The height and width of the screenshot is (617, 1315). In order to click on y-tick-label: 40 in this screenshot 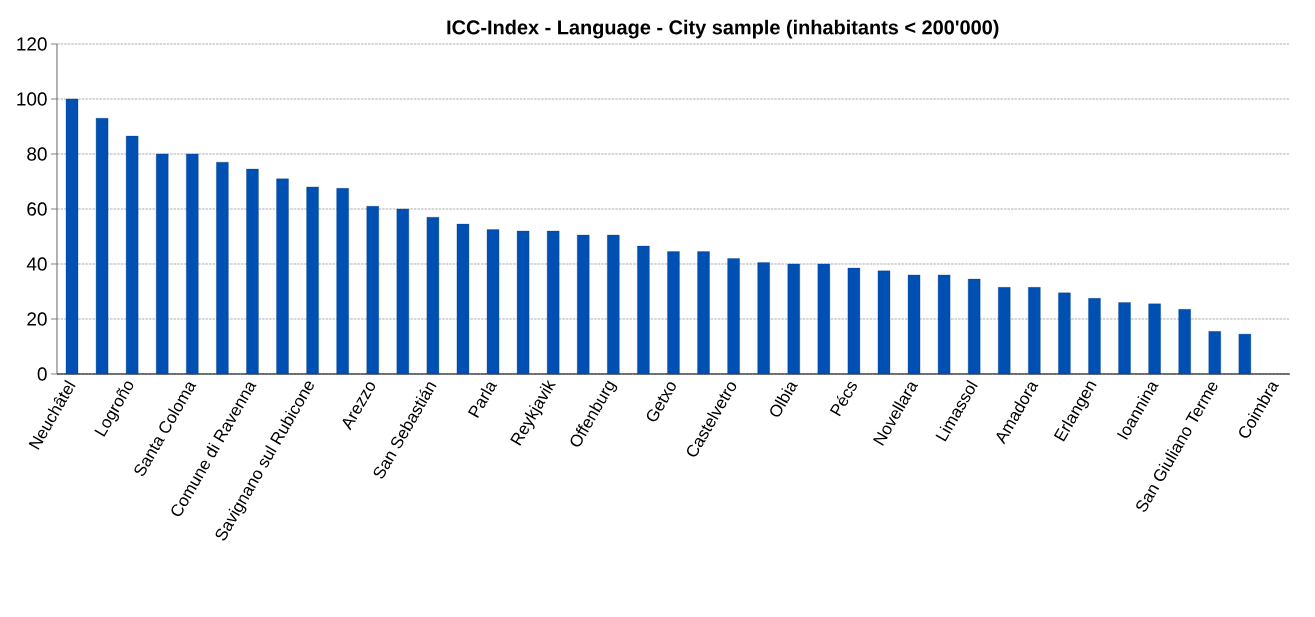, I will do `click(36, 264)`.